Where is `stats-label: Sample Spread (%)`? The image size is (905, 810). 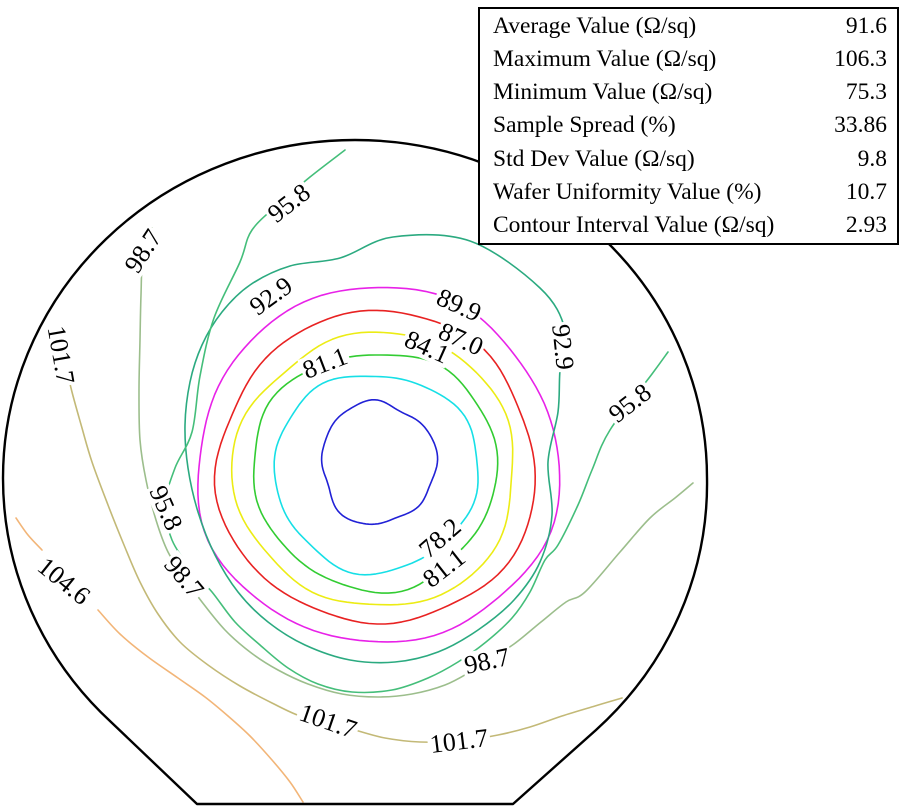 stats-label: Sample Spread (%) is located at coordinates (584, 125).